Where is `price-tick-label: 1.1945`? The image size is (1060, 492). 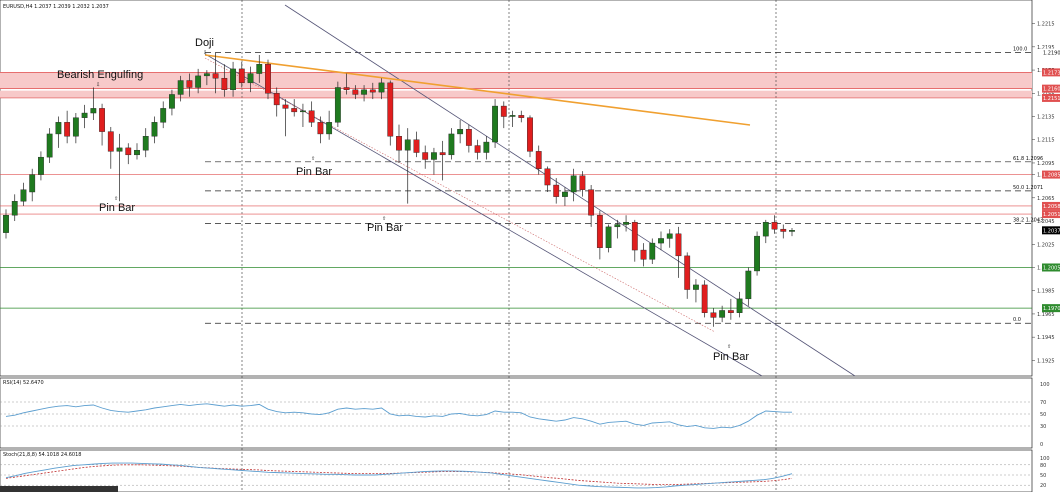 price-tick-label: 1.1945 is located at coordinates (1046, 338).